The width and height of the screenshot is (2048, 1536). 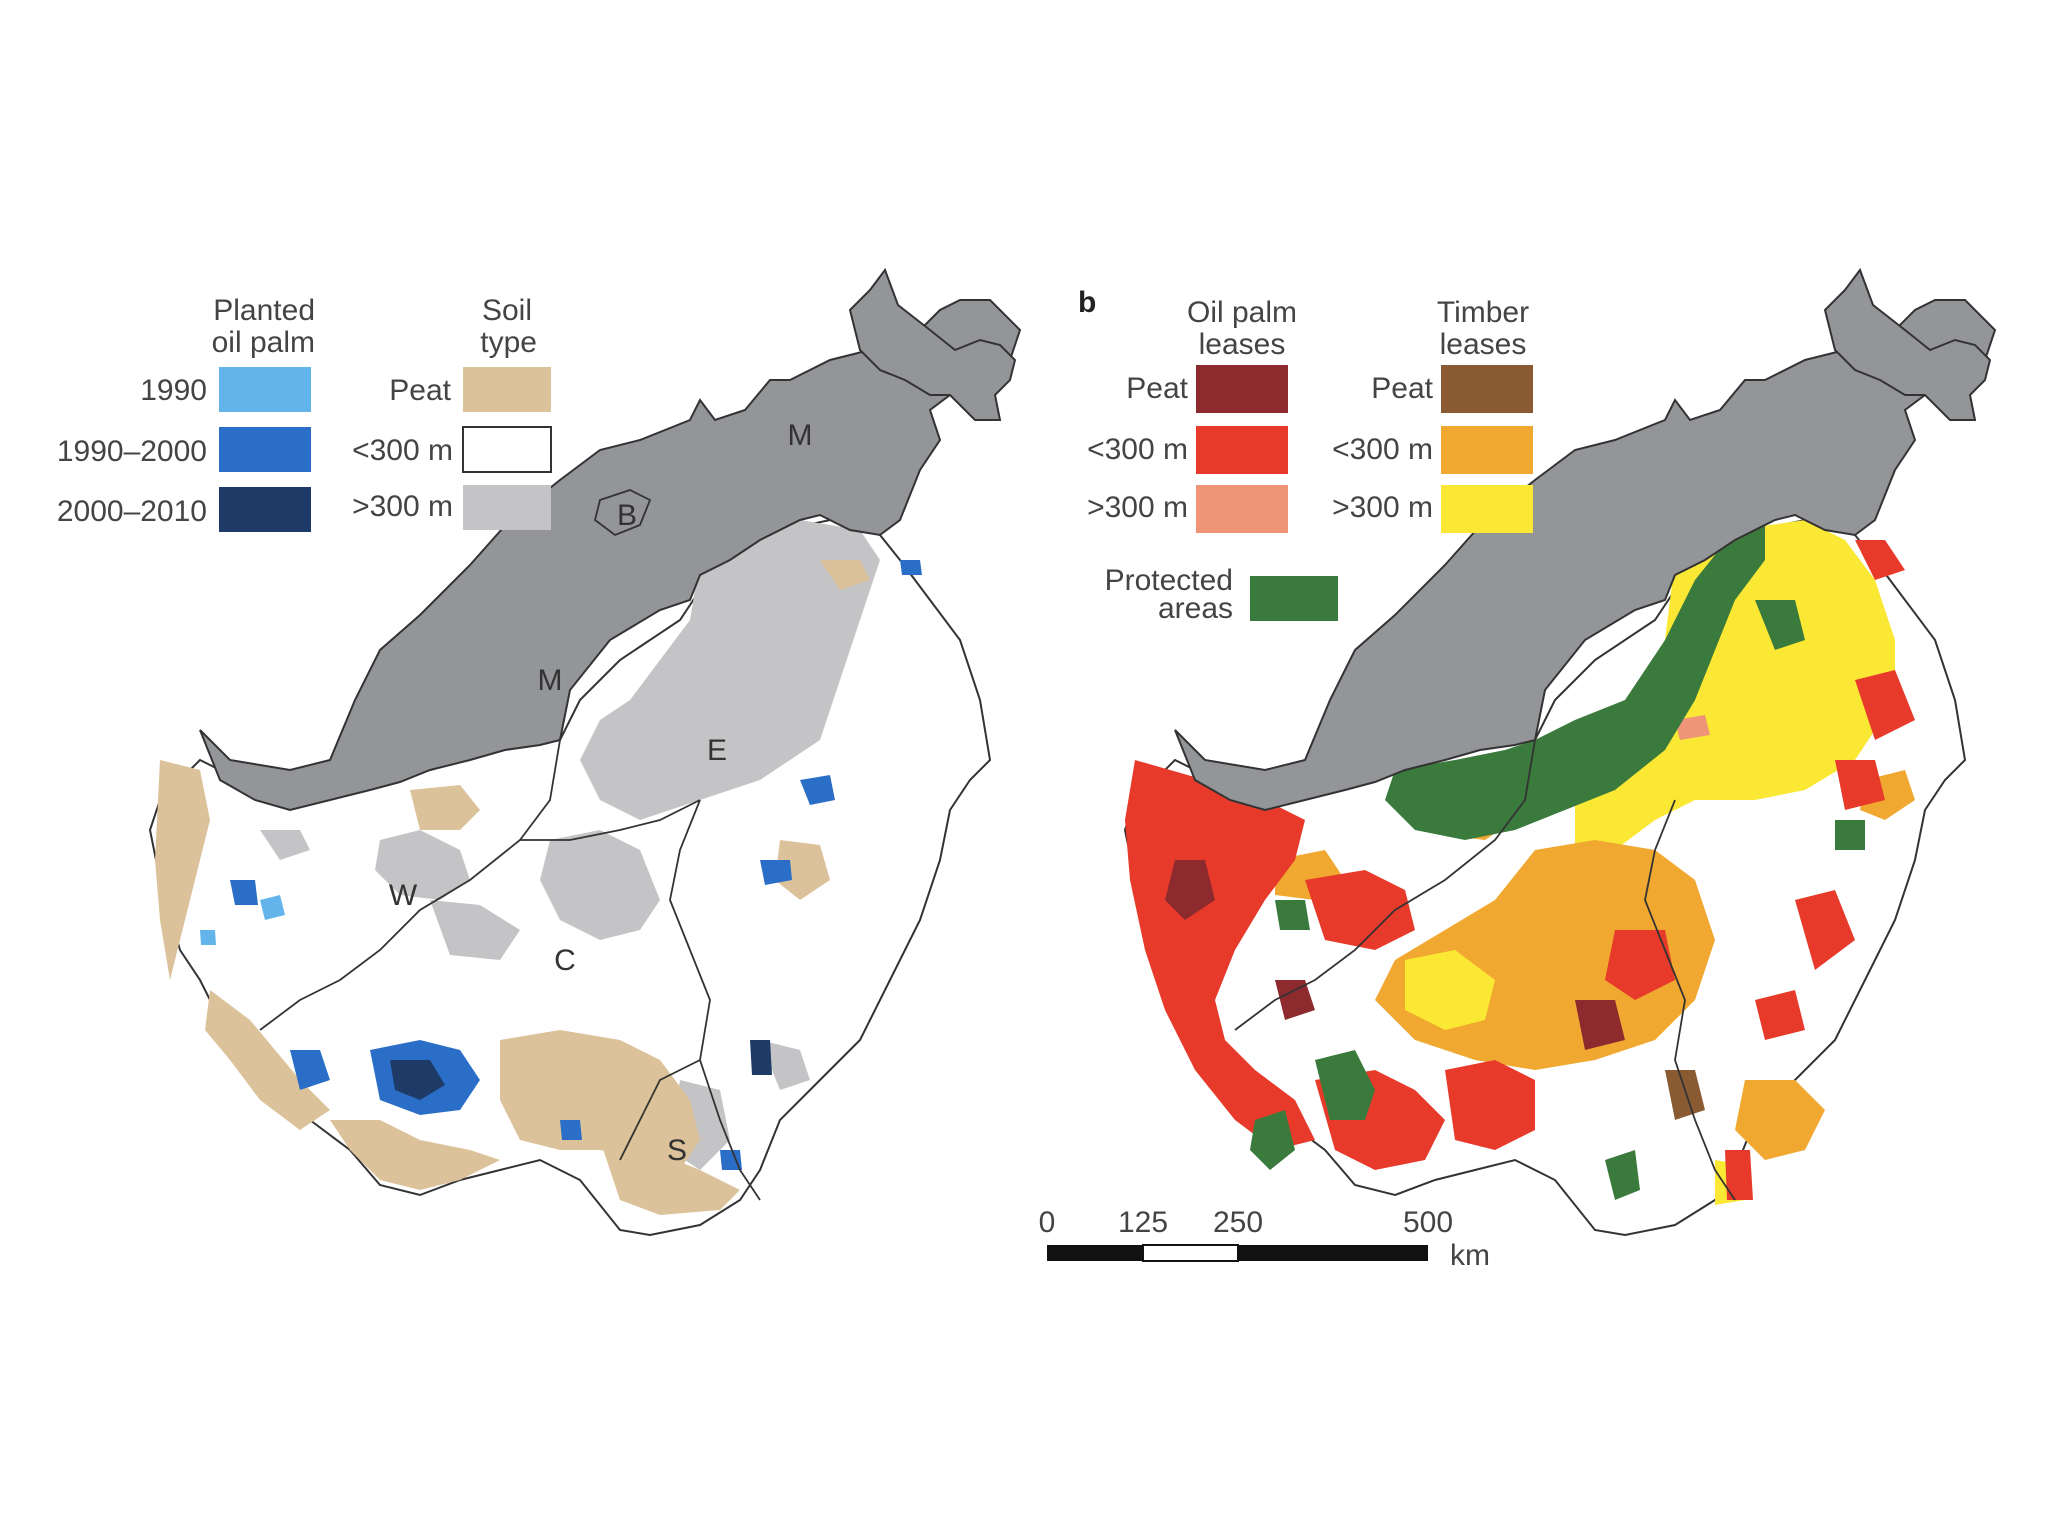 What do you see at coordinates (265, 389) in the screenshot?
I see `legend-swatch-1990` at bounding box center [265, 389].